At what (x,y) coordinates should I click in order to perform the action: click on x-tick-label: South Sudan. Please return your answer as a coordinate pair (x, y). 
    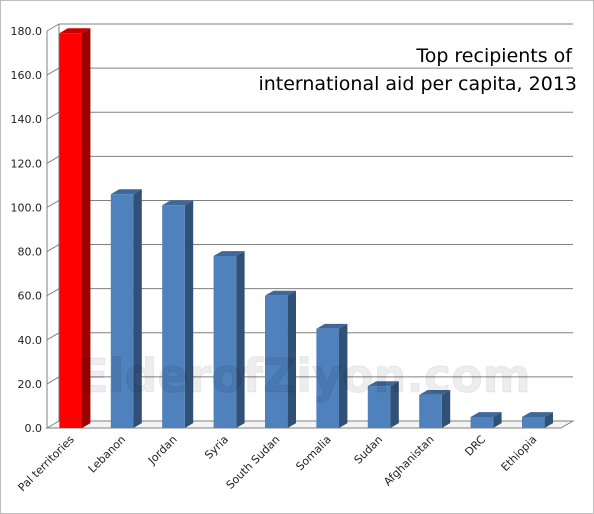
    Looking at the image, I should click on (253, 462).